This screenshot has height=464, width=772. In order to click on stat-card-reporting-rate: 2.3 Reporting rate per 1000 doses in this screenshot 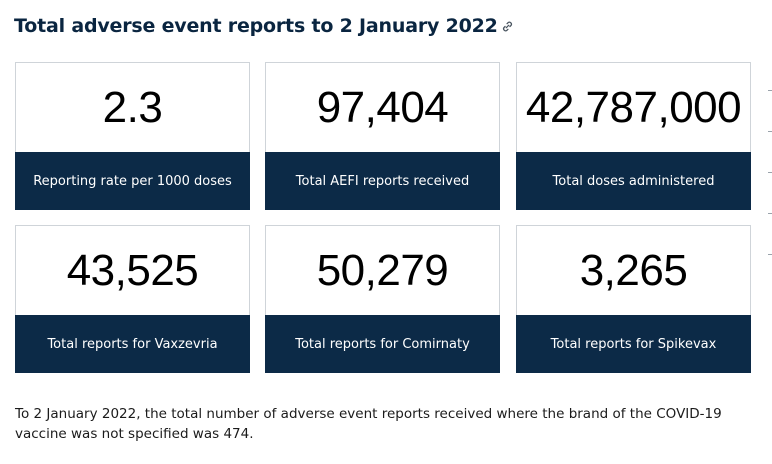, I will do `click(132, 136)`.